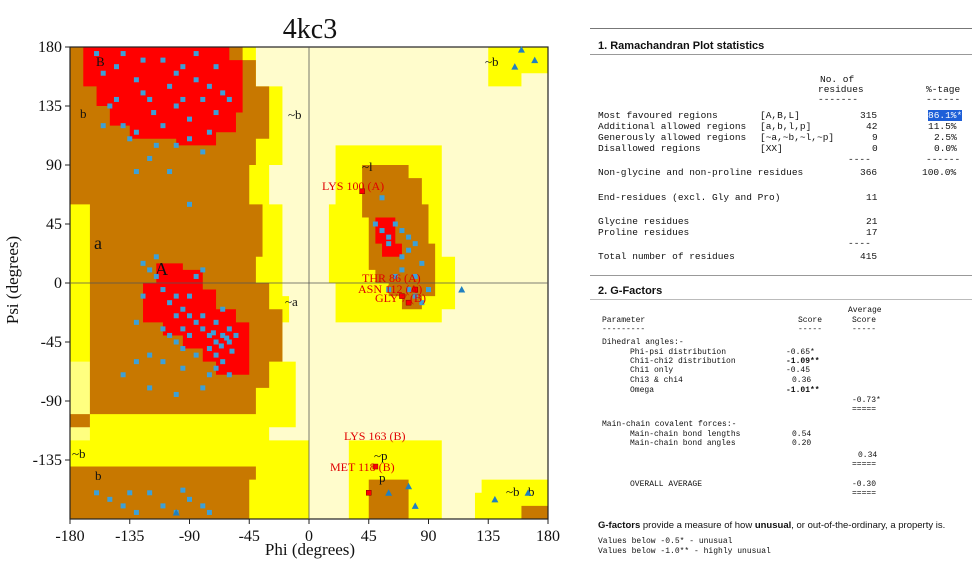 Image resolution: width=972 pixels, height=563 pixels. Describe the element at coordinates (780, 115) in the screenshot. I see `stats-row-code: [A,B,L]` at that location.